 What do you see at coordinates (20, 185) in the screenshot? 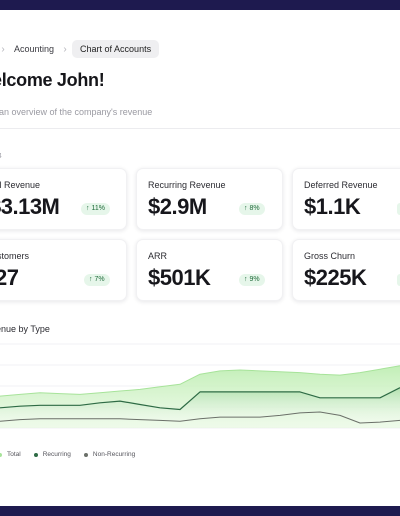
I see `card-label: tal Revenue` at bounding box center [20, 185].